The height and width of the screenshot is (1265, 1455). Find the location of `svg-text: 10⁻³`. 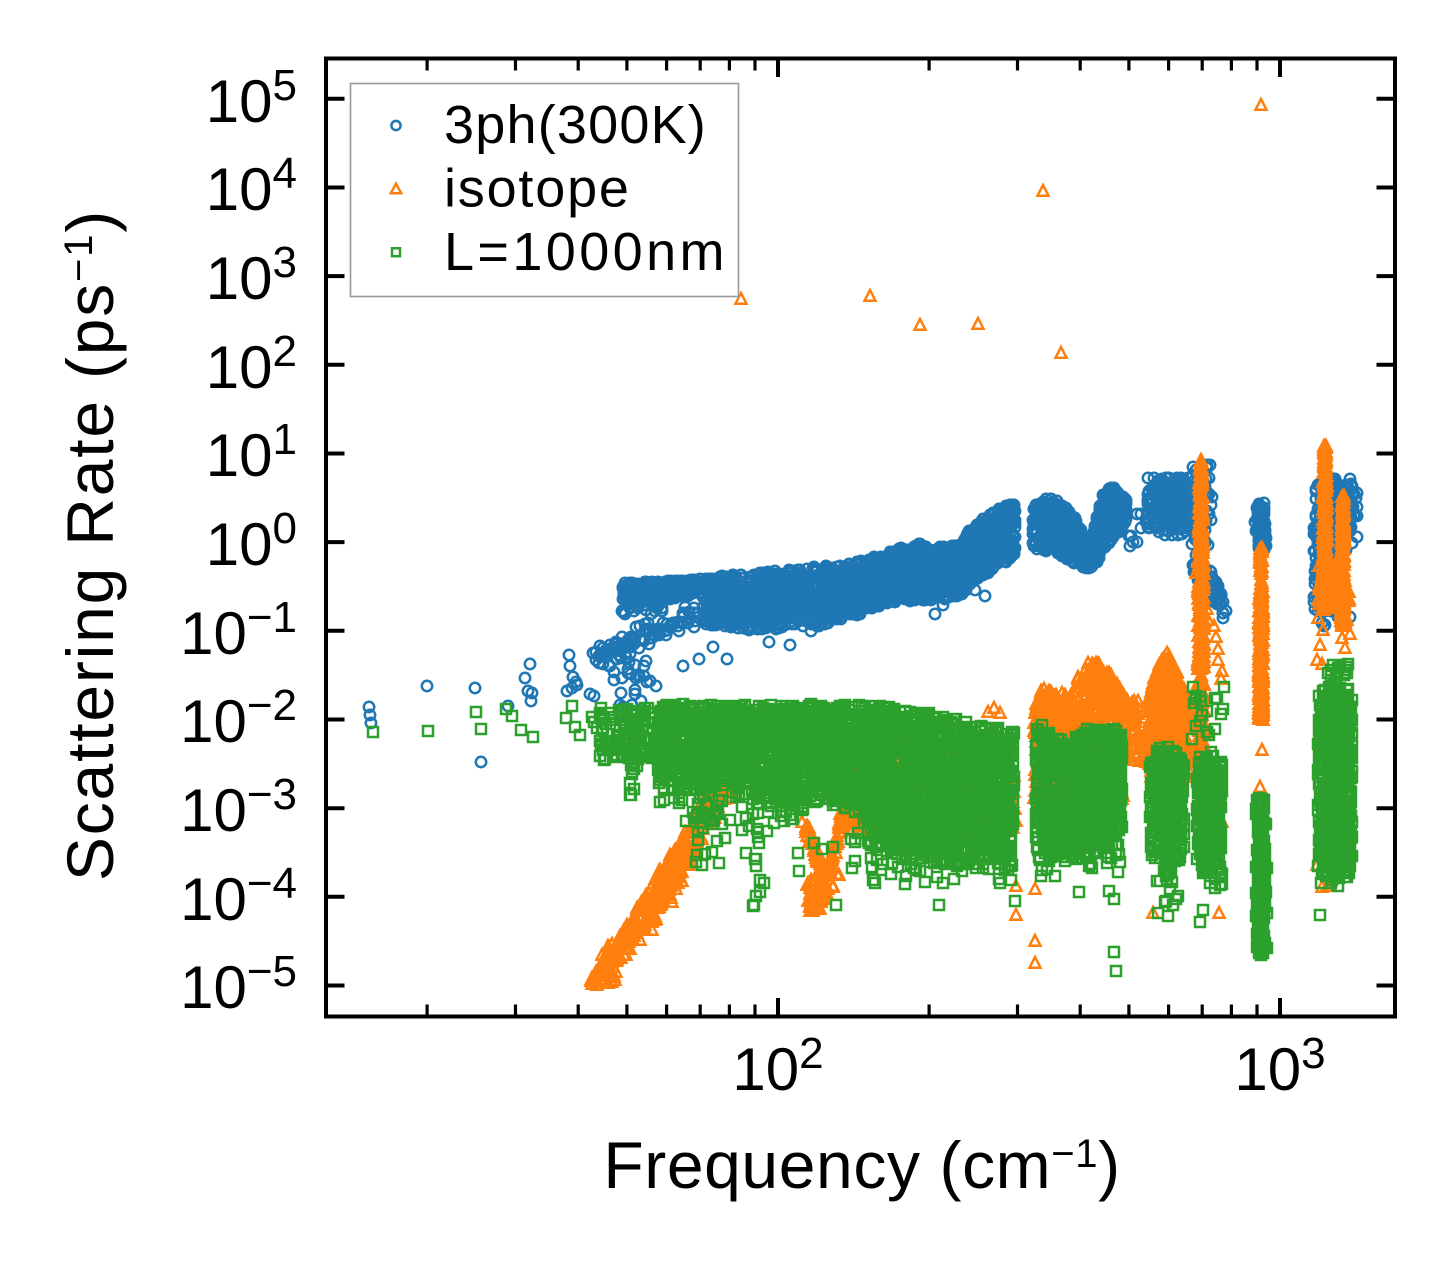

svg-text: 10⁻³ is located at coordinates (238, 807).